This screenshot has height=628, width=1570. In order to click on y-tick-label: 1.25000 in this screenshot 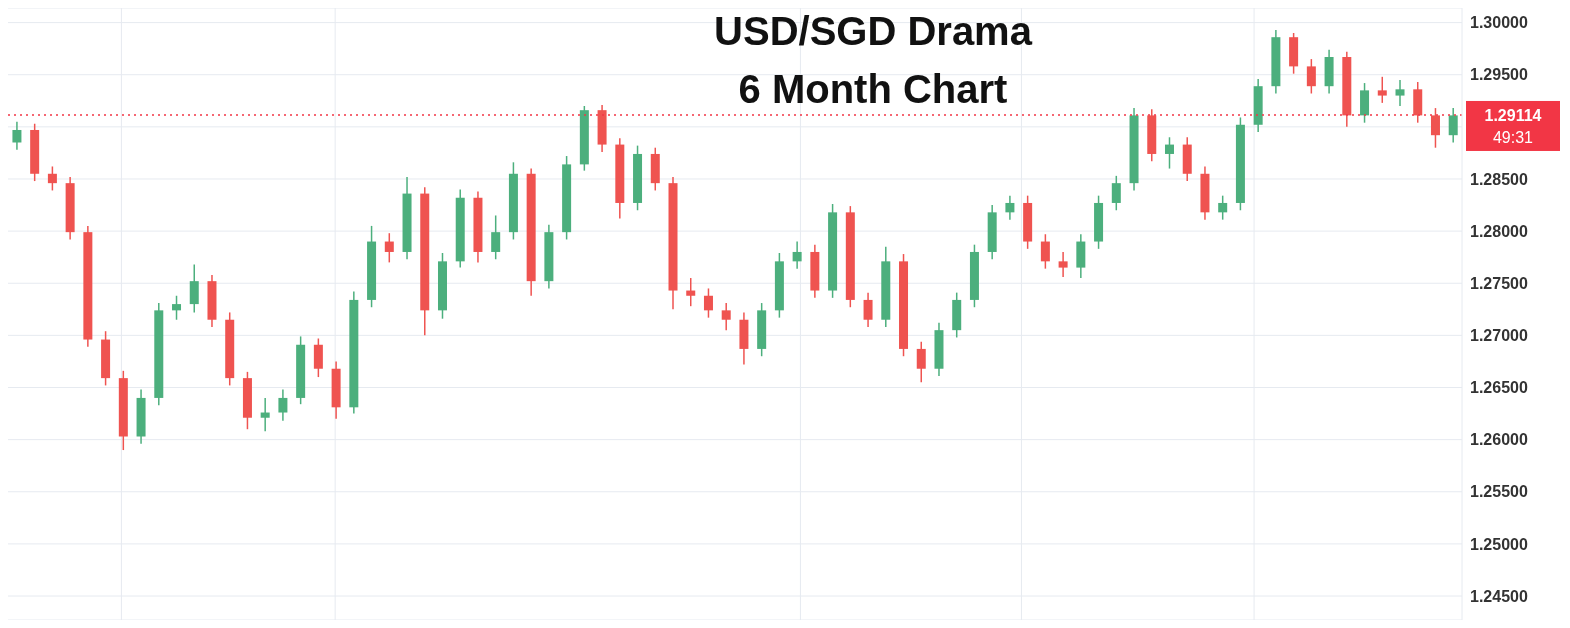, I will do `click(1499, 544)`.